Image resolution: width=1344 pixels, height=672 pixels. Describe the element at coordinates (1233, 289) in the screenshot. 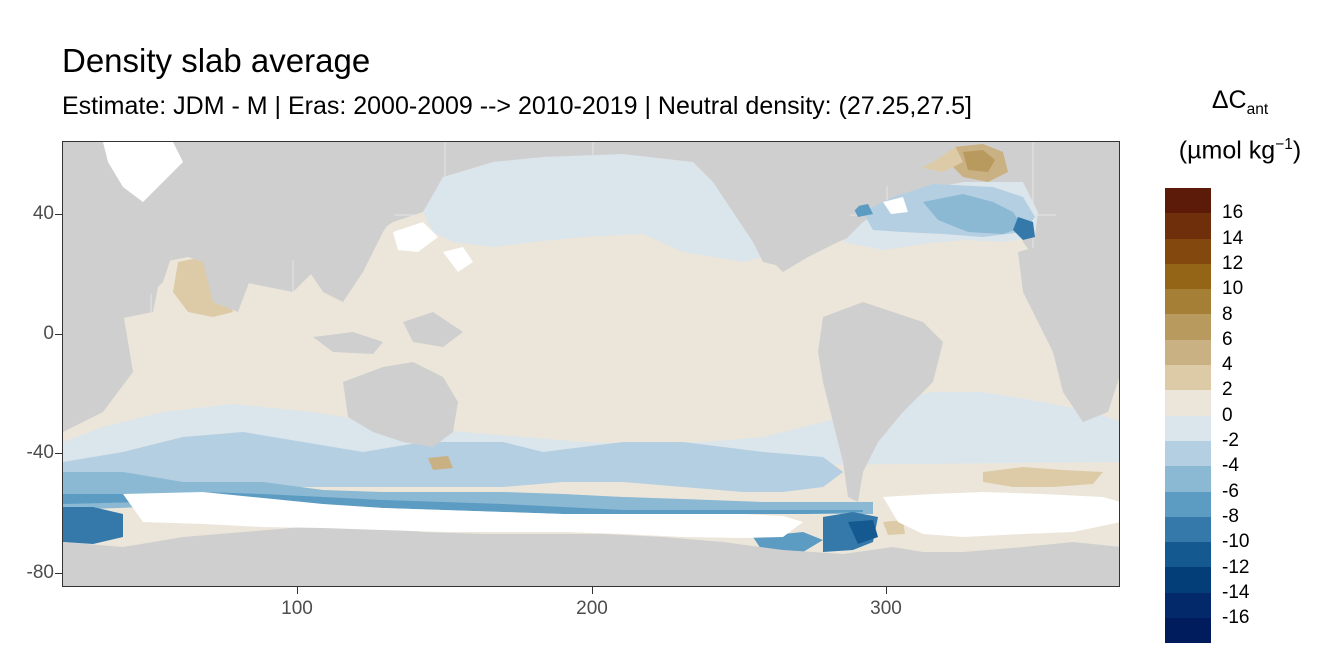

I see `legend-label: 10` at that location.